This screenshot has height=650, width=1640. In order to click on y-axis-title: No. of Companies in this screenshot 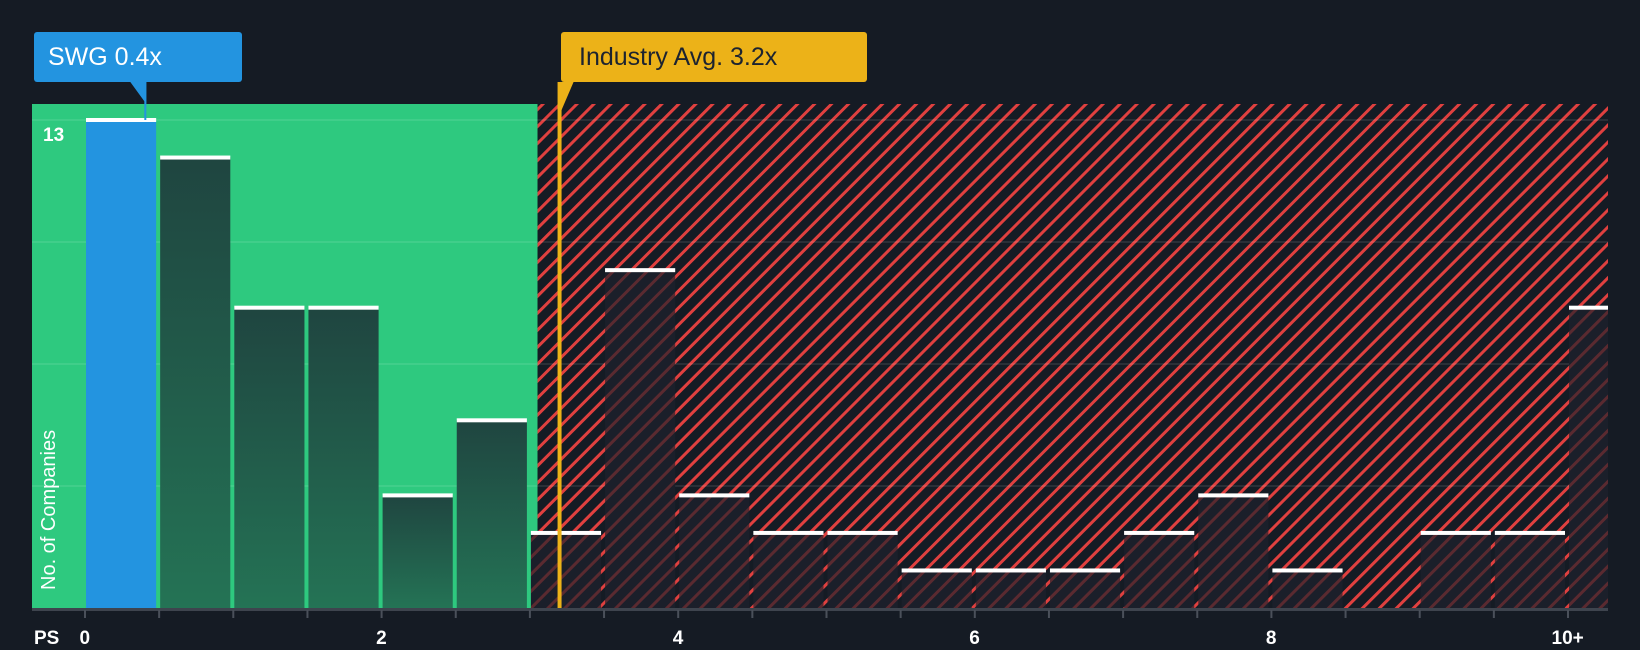, I will do `click(49, 509)`.